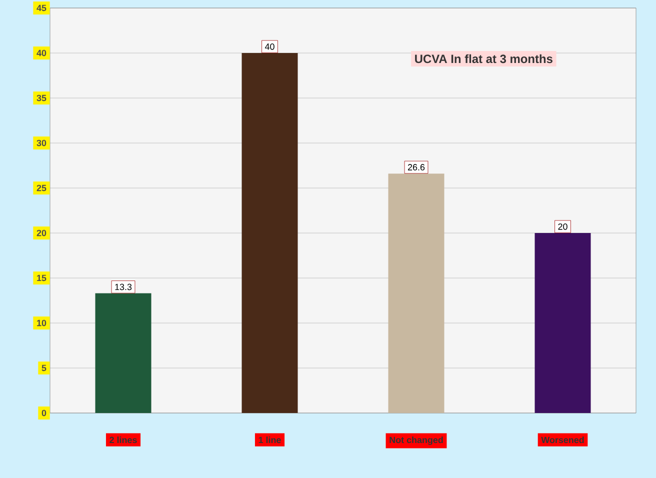 This screenshot has width=656, height=478. What do you see at coordinates (269, 440) in the screenshot?
I see `x-tick-label: 1 line` at bounding box center [269, 440].